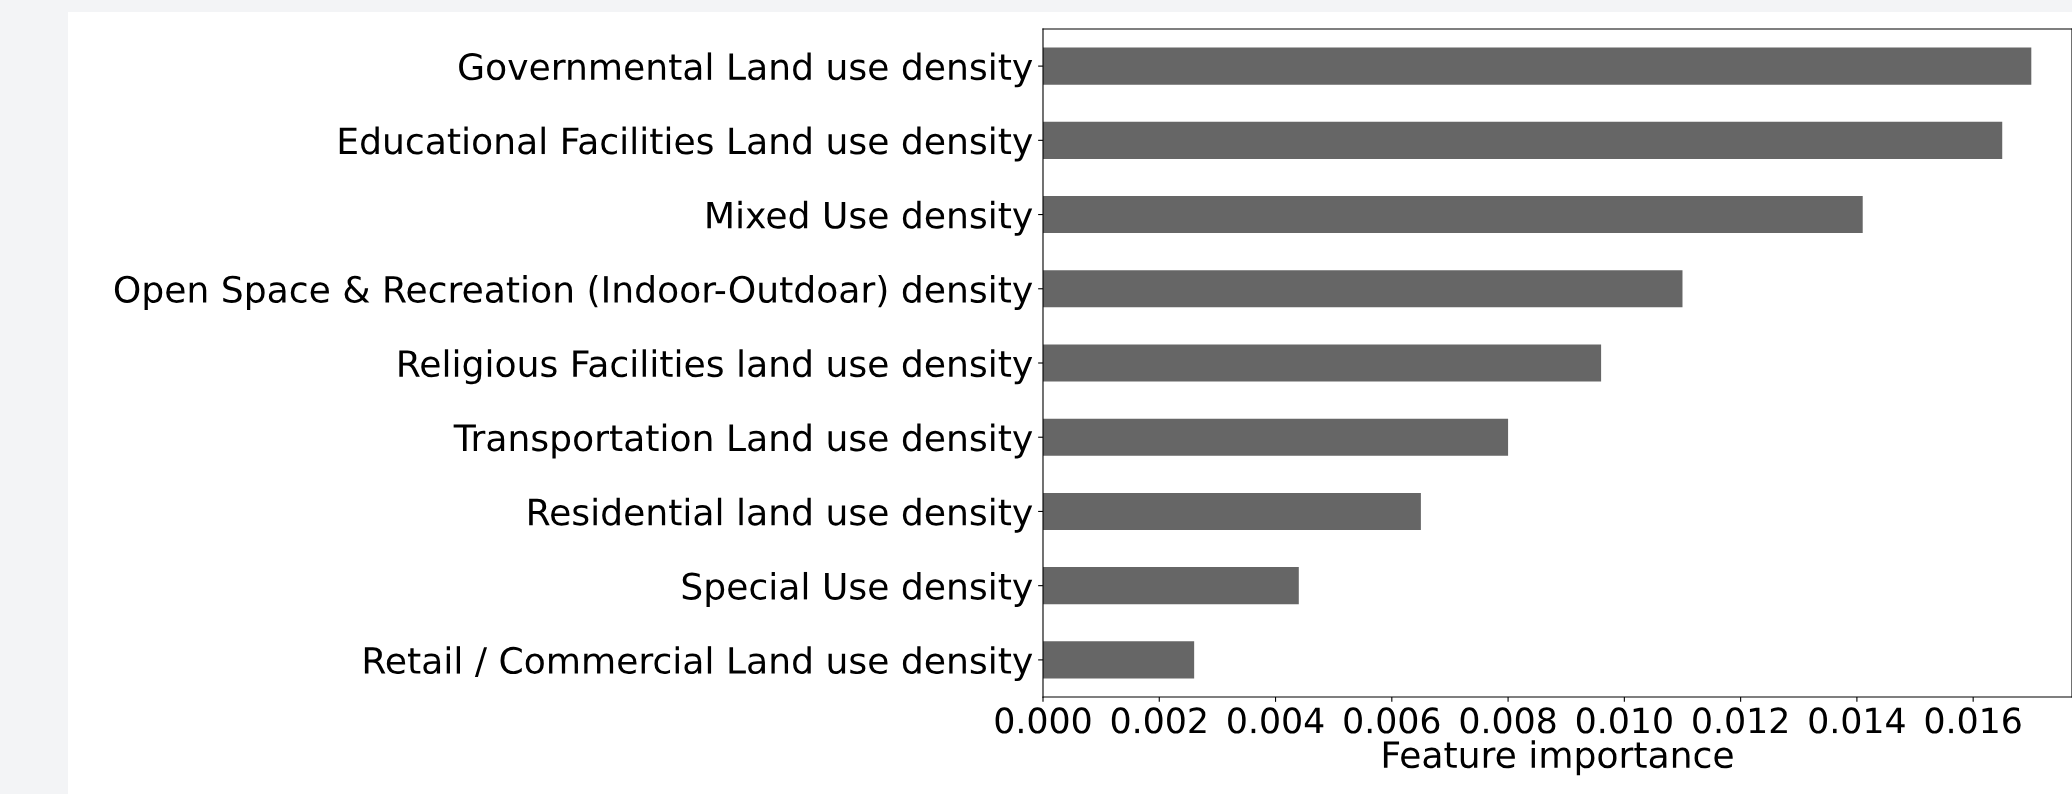  I want to click on x-tick-label: 0.016, so click(1973, 720).